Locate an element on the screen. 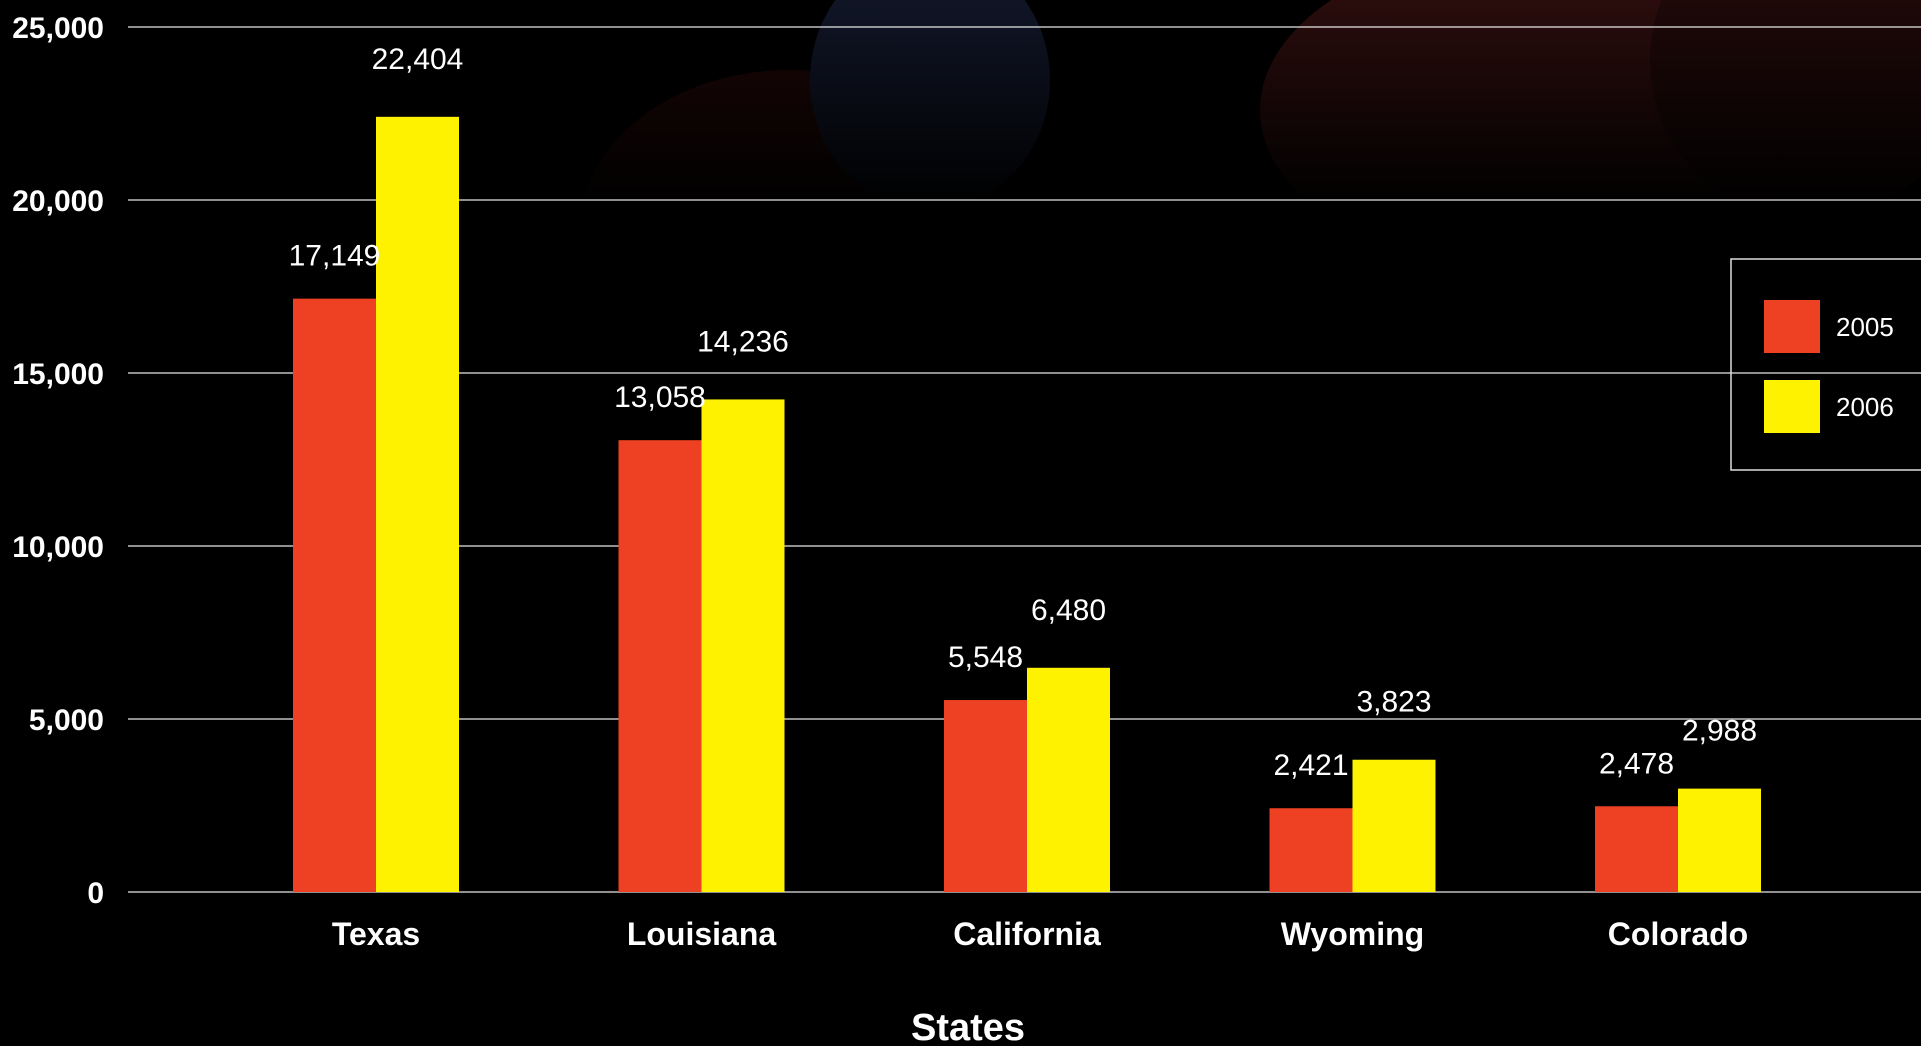  y-tick-label: 20,000 is located at coordinates (58, 201).